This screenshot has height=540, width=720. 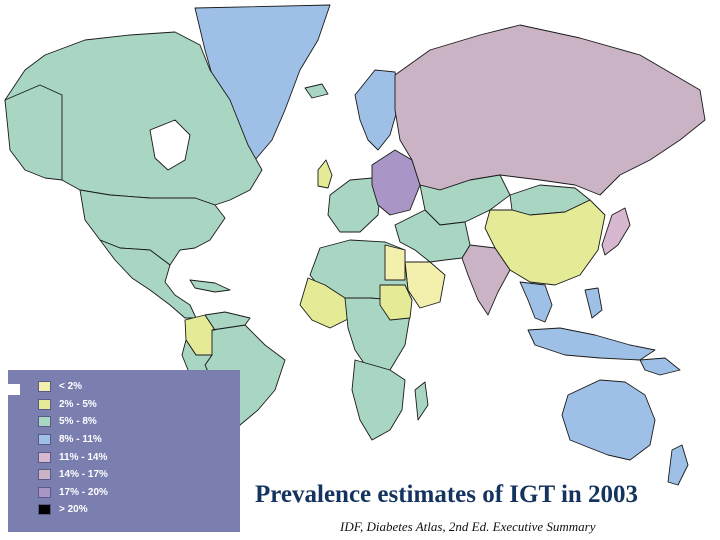 What do you see at coordinates (210, 286) in the screenshot?
I see `region-caribbean` at bounding box center [210, 286].